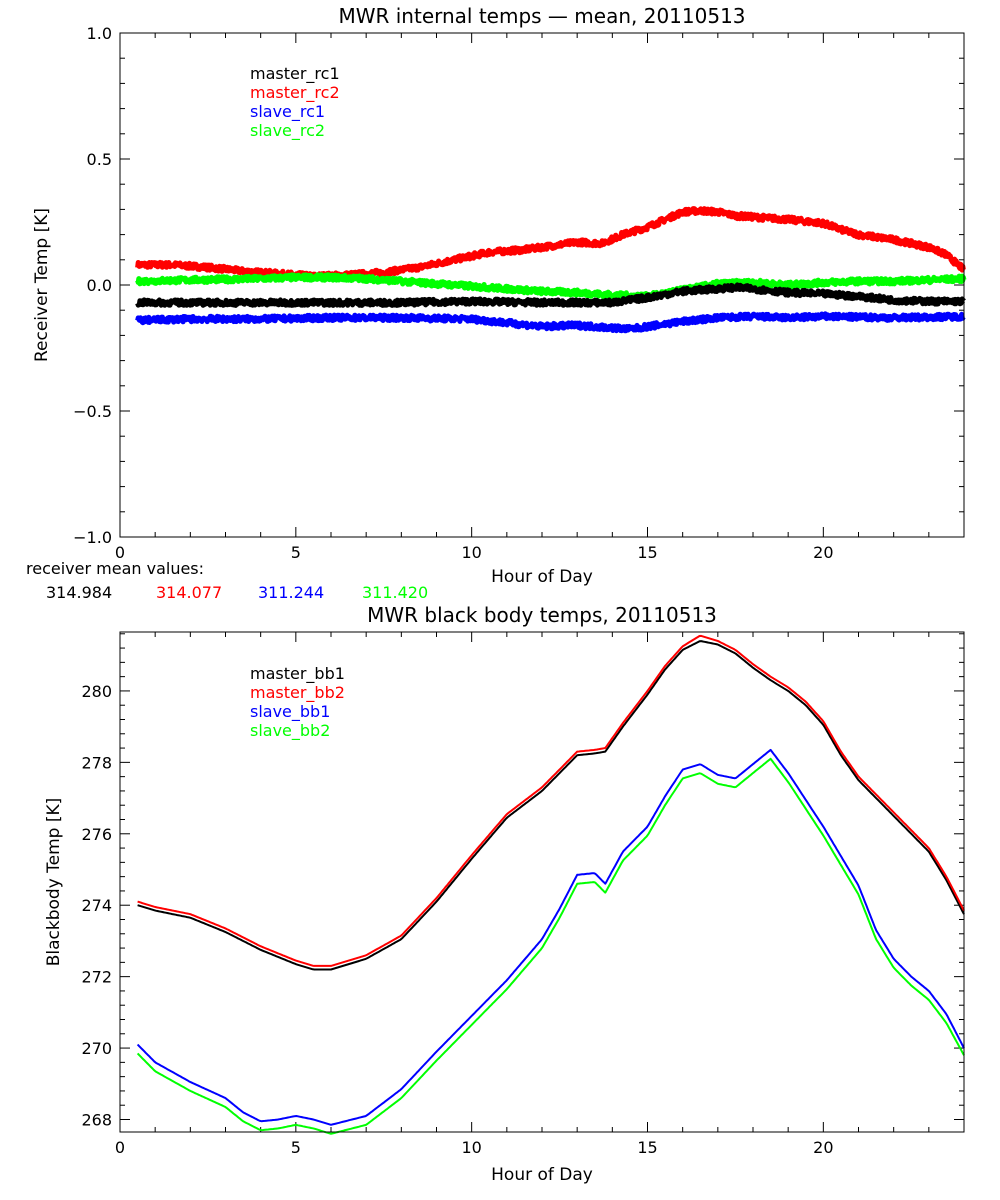 Image resolution: width=1000 pixels, height=1200 pixels. I want to click on blackbody-x-axis-label: Hour of Day, so click(542, 1175).